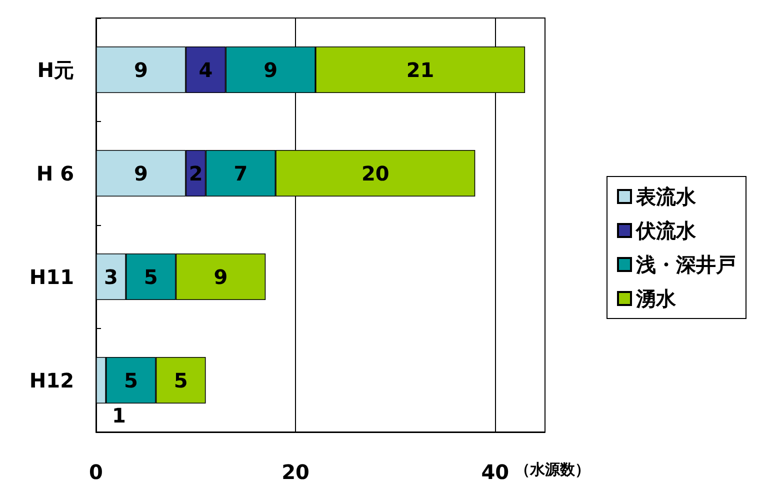 This screenshot has height=495, width=762. Describe the element at coordinates (552, 469) in the screenshot. I see `x-axis-title: （水源数）` at that location.